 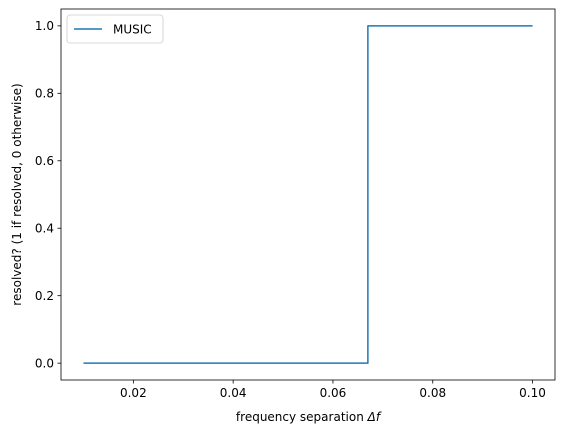 What do you see at coordinates (374, 417) in the screenshot?
I see `x-axis-label-symbol: Δf` at bounding box center [374, 417].